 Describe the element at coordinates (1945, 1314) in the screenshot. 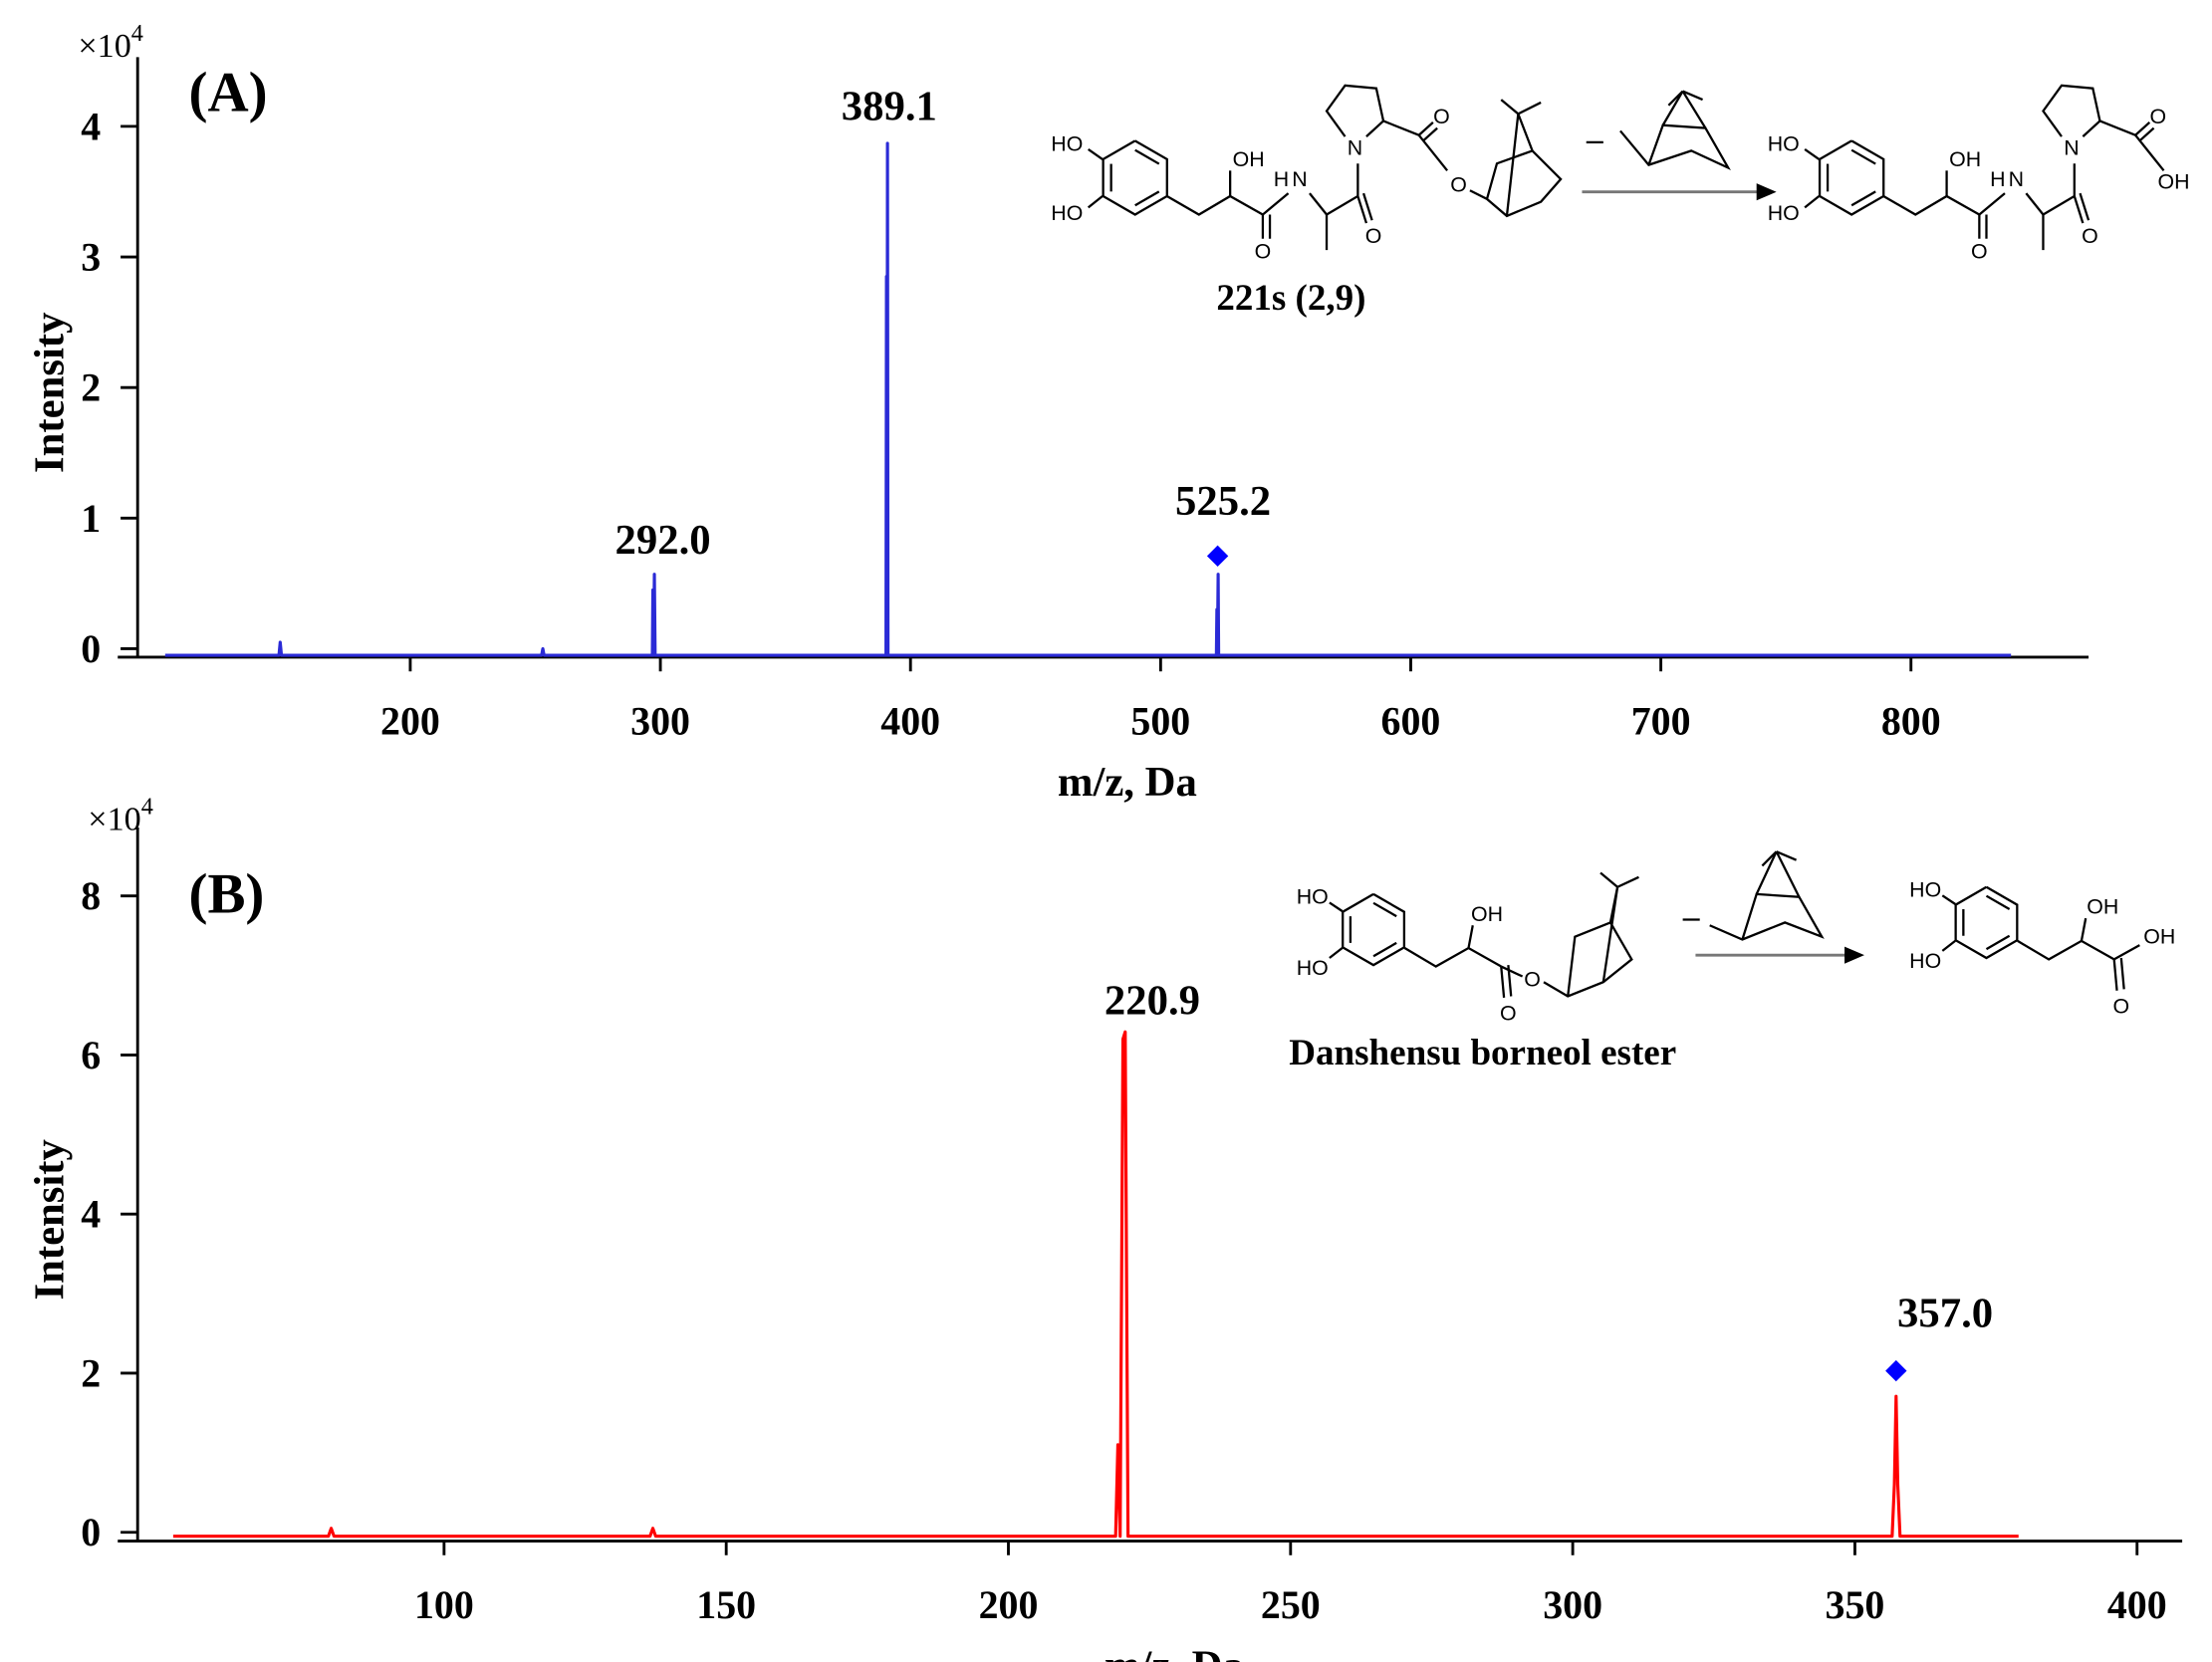

I see `peak-label: 357.0` at that location.